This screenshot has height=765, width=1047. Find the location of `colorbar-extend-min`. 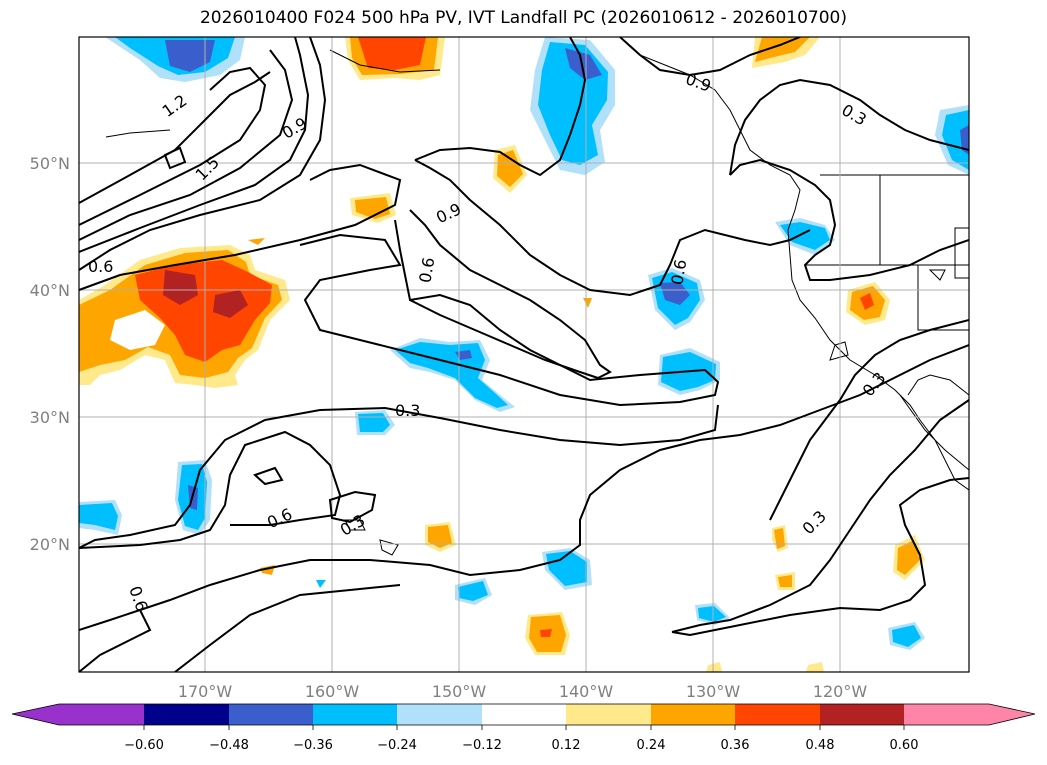

colorbar-extend-min is located at coordinates (35, 714).